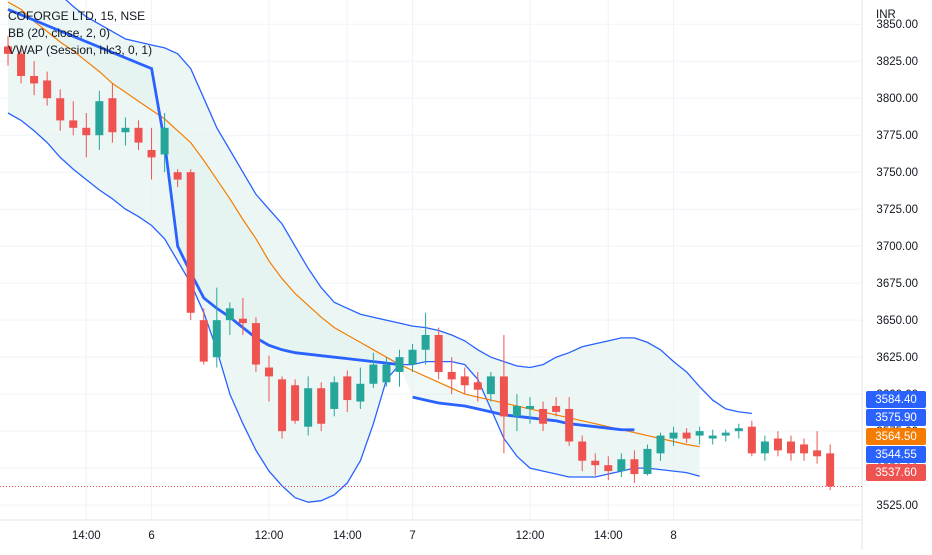  Describe the element at coordinates (897, 25) in the screenshot. I see `y-tick-label: 3850.00` at that location.